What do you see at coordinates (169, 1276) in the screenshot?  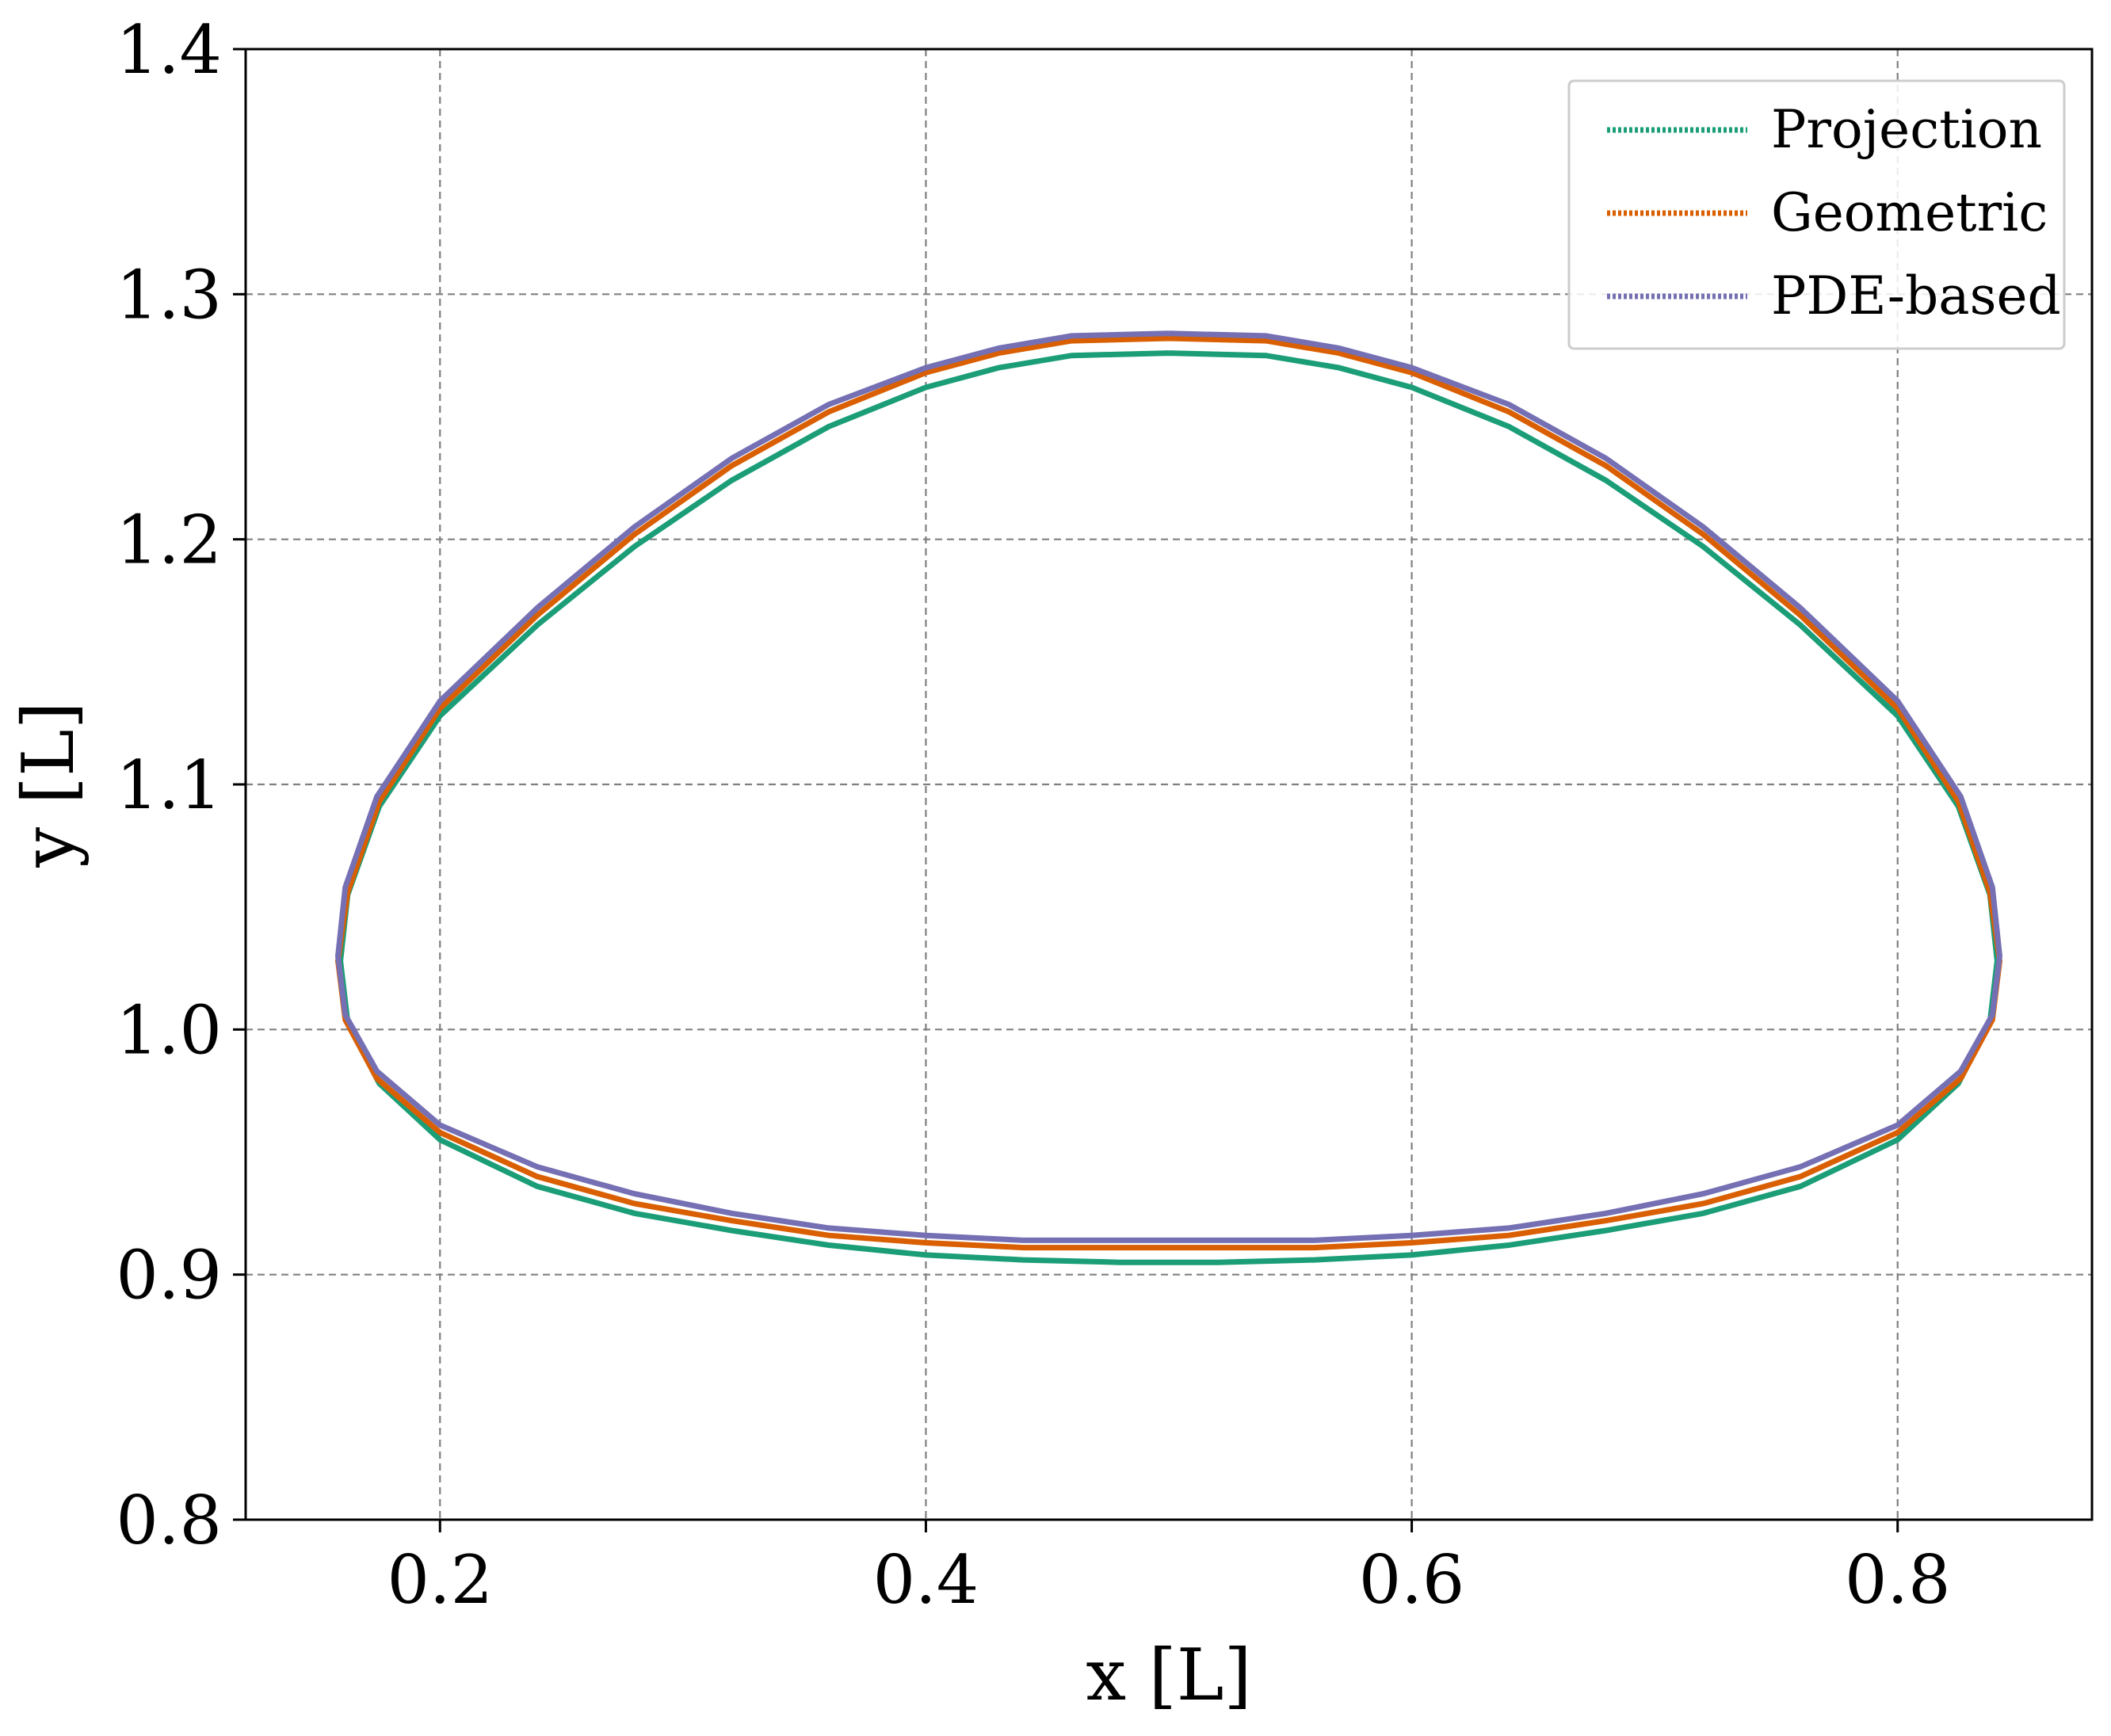 I see `y-tick-label: 0.9` at bounding box center [169, 1276].